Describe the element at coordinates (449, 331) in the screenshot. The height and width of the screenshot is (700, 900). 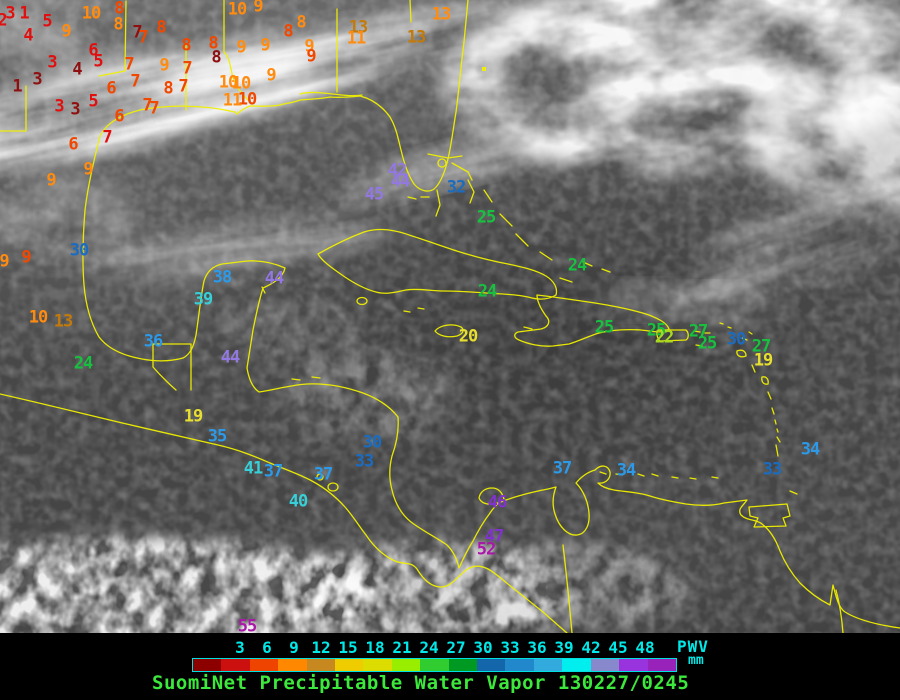
I see `jamaica` at that location.